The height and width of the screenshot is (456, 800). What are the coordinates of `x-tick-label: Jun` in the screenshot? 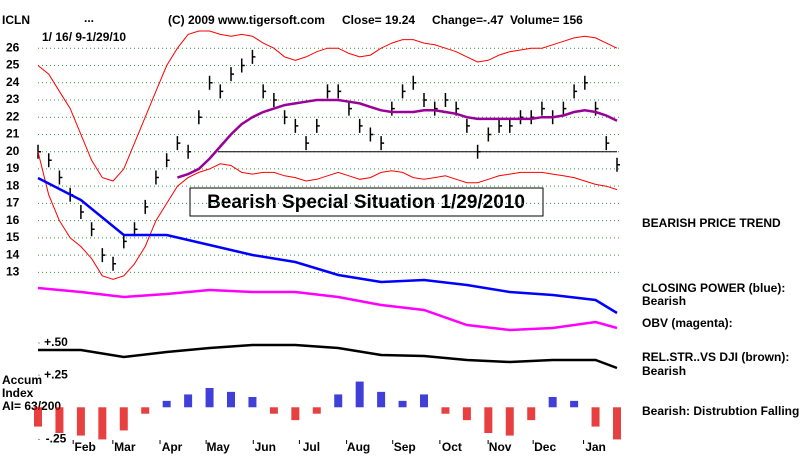 It's located at (265, 447).